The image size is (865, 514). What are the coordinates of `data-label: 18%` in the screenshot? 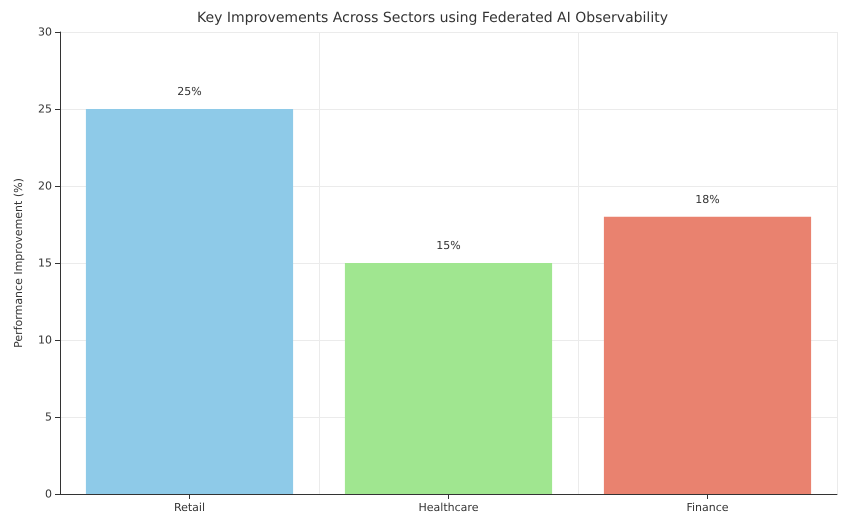 It's located at (707, 199).